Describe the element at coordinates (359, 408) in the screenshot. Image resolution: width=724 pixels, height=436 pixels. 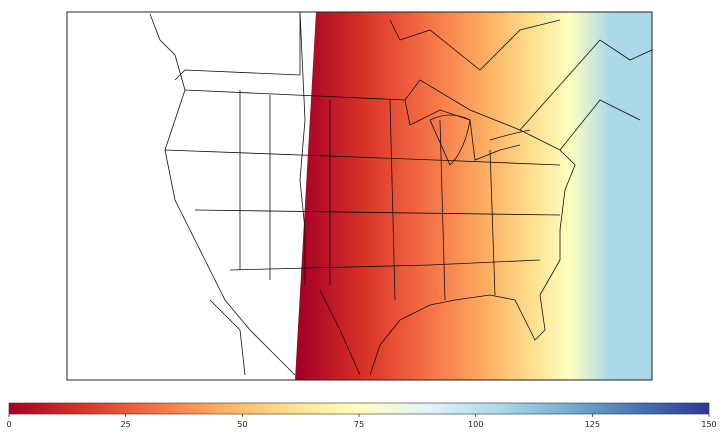
I see `colorbar-gradient` at that location.